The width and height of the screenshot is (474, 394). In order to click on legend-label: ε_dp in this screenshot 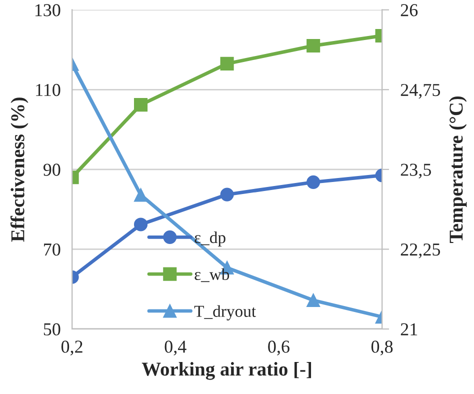, I will do `click(210, 239)`.